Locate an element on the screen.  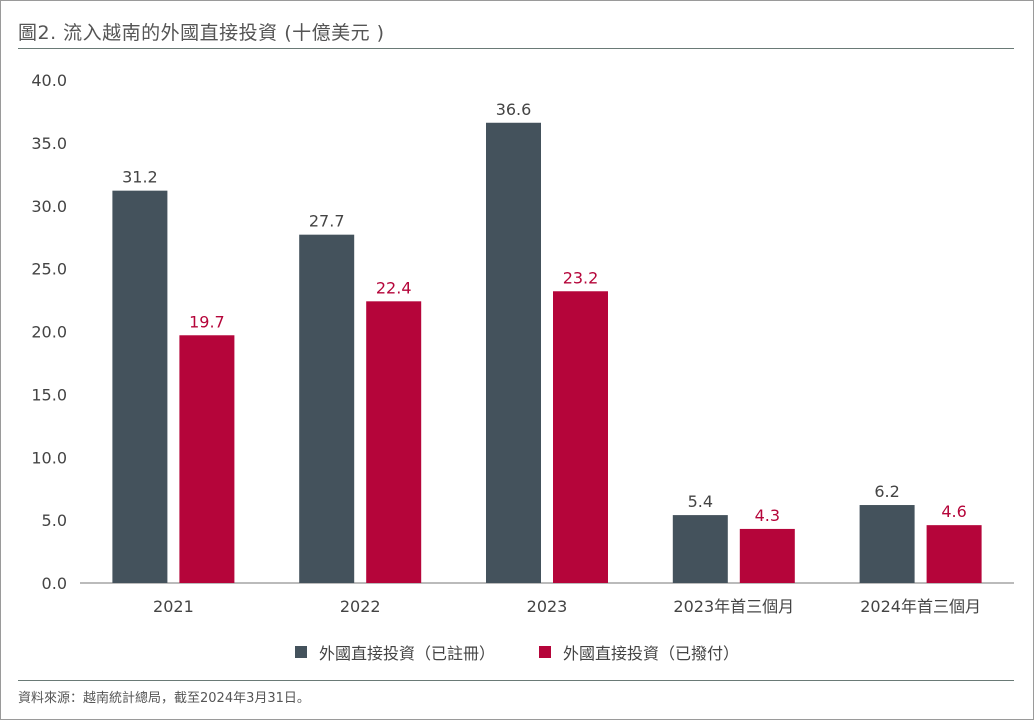
y-tick-label: 20.0 is located at coordinates (49, 332).